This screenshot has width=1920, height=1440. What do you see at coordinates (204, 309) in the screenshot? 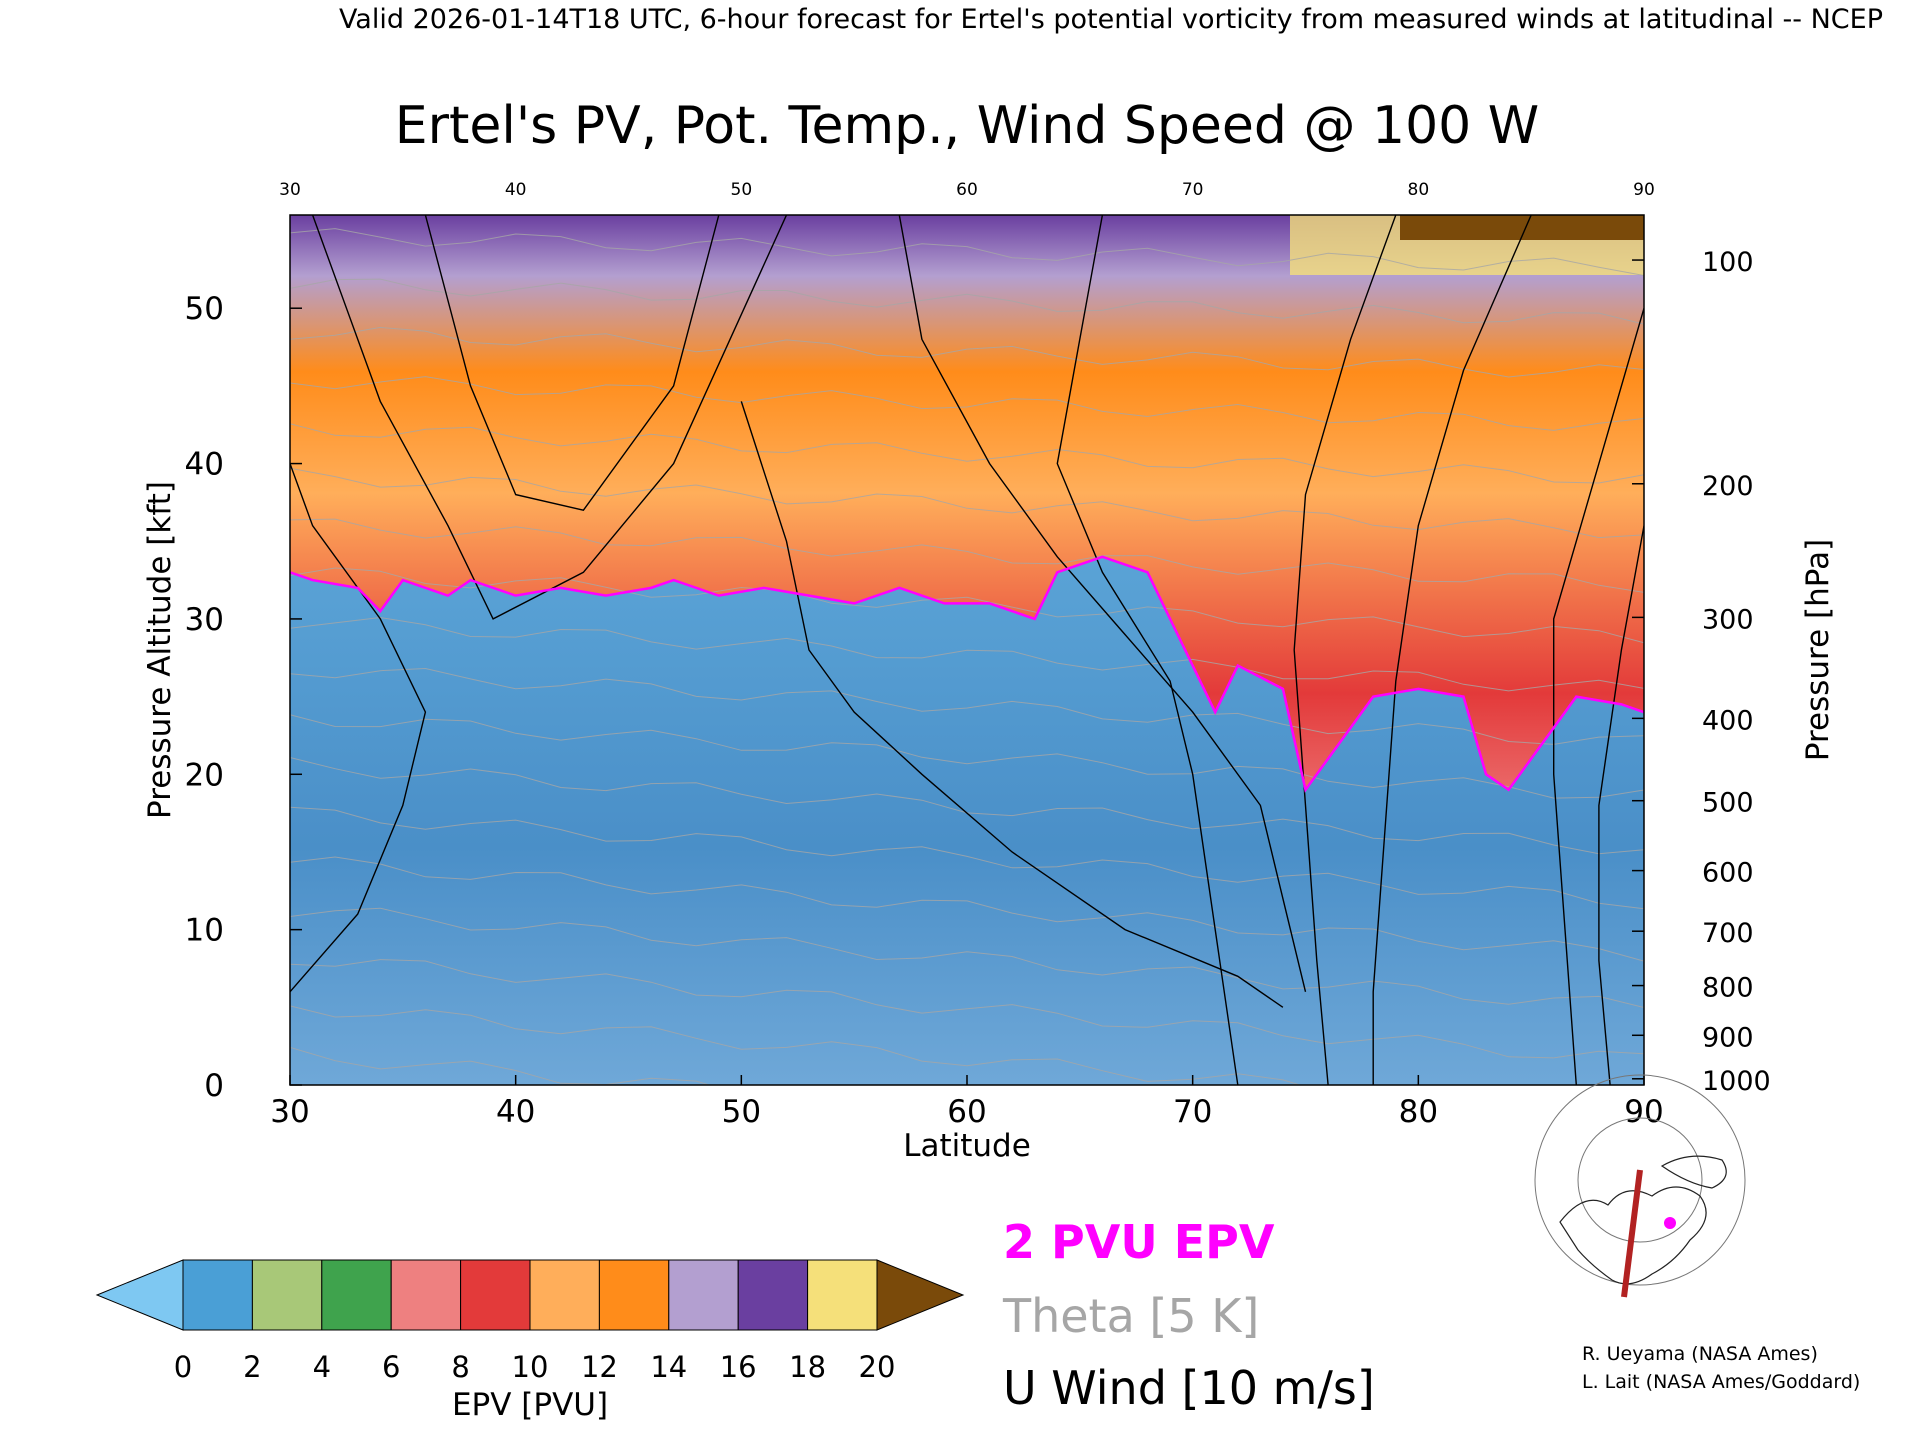
I see `y-tick-label: 50` at bounding box center [204, 309].